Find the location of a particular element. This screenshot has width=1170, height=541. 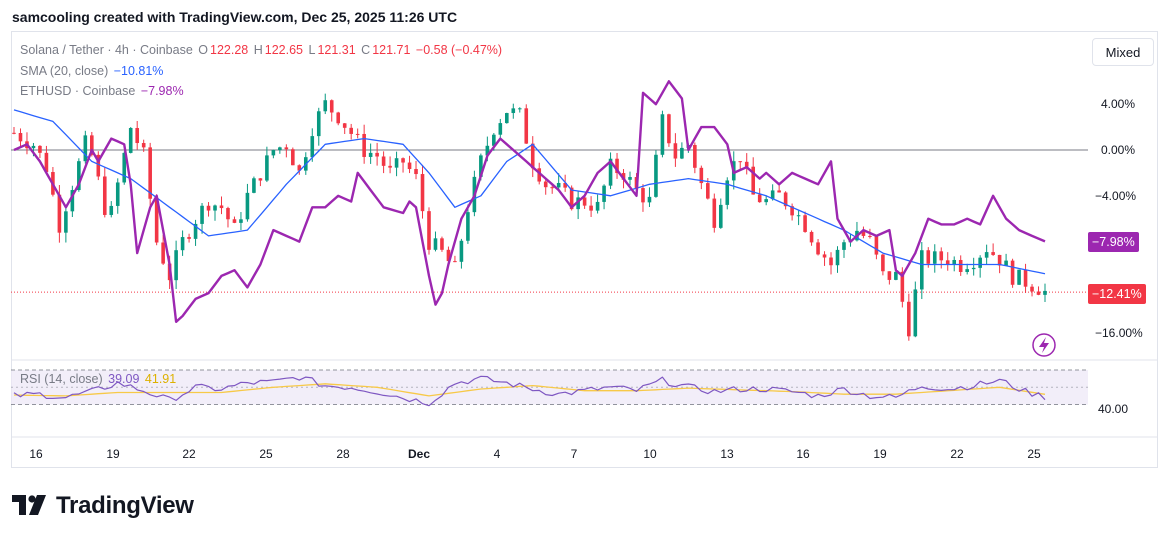

tradingview-logo-icon is located at coordinates (29, 505).